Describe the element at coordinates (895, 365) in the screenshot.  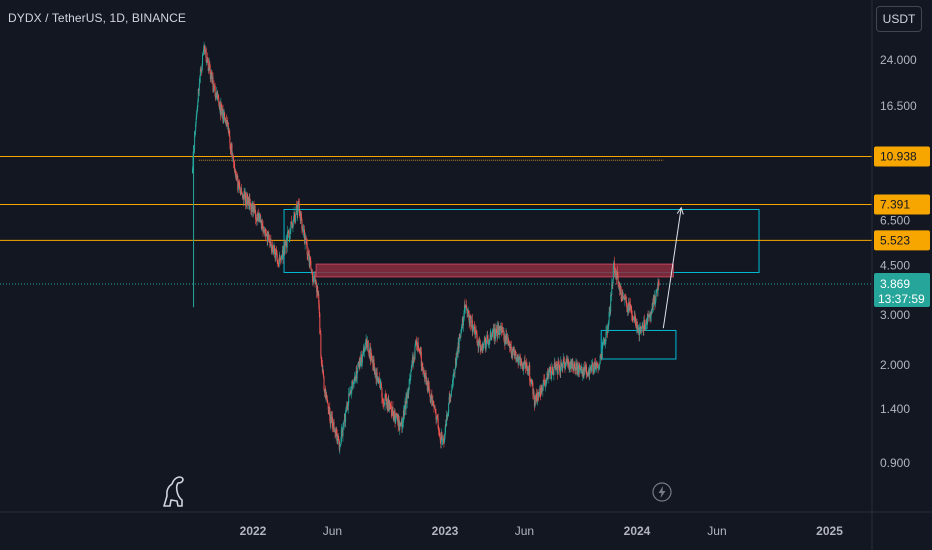
I see `price-tick-label: 2.000` at that location.